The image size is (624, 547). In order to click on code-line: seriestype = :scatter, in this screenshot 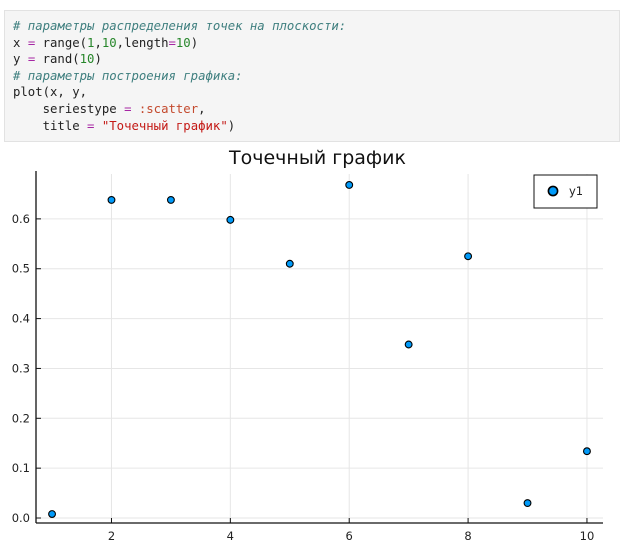, I will do `click(312, 109)`.